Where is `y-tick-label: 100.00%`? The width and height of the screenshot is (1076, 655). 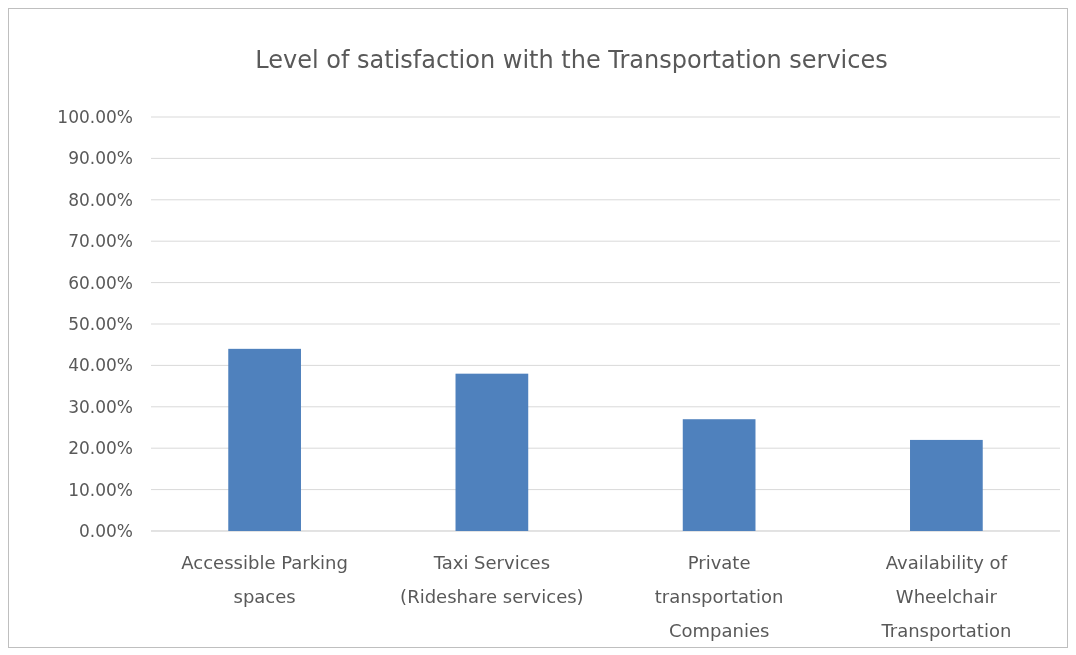
y-tick-label: 100.00% is located at coordinates (95, 116).